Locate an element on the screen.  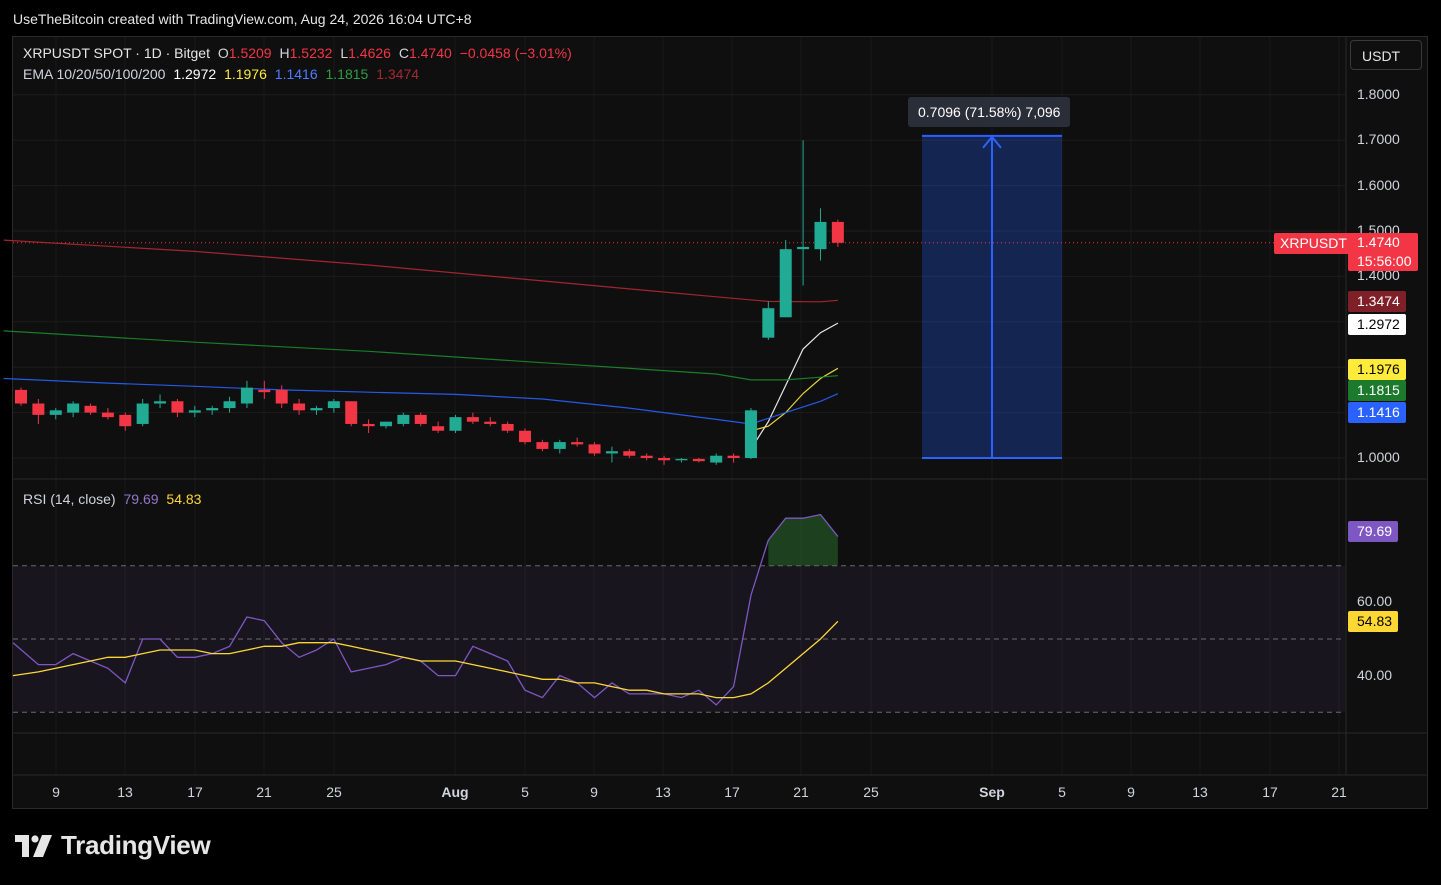
ema10-price-tag: 1.2972 is located at coordinates (1377, 324).